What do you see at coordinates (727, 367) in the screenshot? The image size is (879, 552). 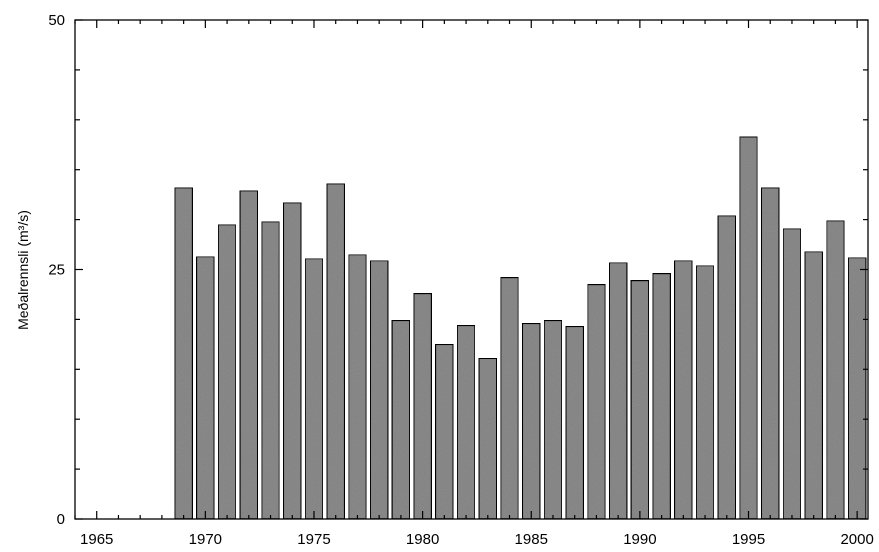 I see `bar-1994` at bounding box center [727, 367].